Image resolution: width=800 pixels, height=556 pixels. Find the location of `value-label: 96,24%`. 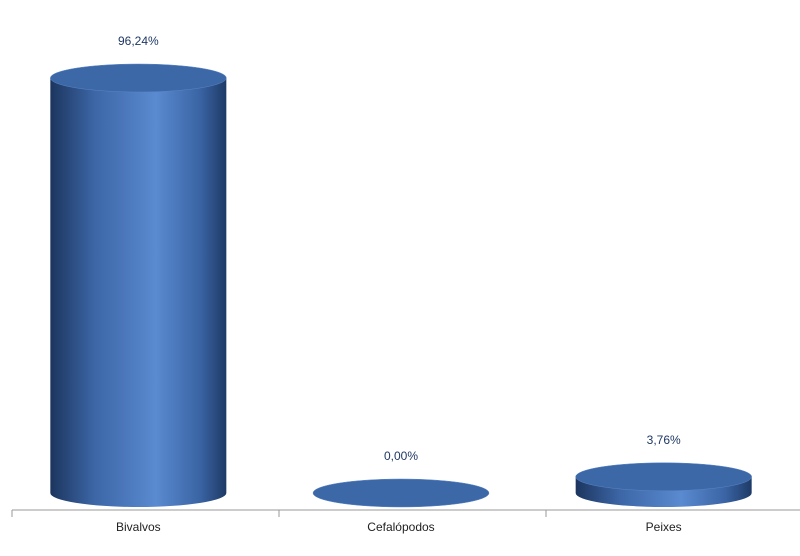

value-label: 96,24% is located at coordinates (138, 41).